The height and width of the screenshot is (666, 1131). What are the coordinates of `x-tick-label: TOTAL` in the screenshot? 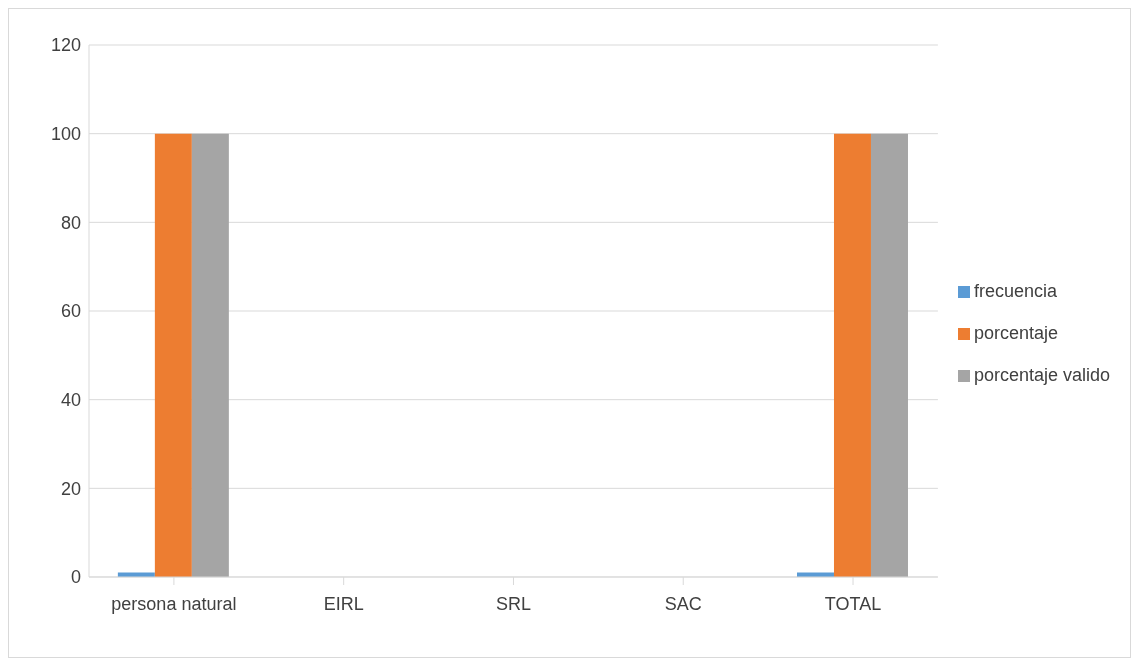 It's located at (853, 603).